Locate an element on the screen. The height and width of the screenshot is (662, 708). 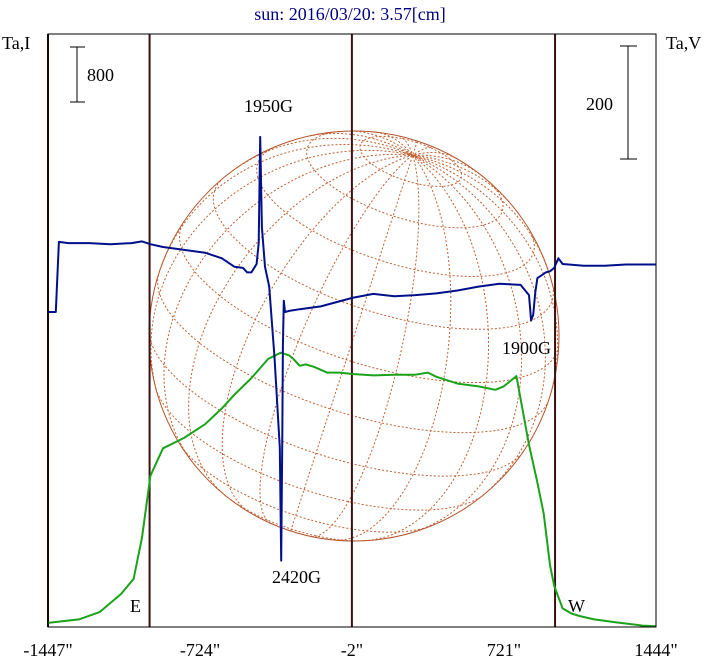
x-tick-label: 1444" is located at coordinates (655, 650).